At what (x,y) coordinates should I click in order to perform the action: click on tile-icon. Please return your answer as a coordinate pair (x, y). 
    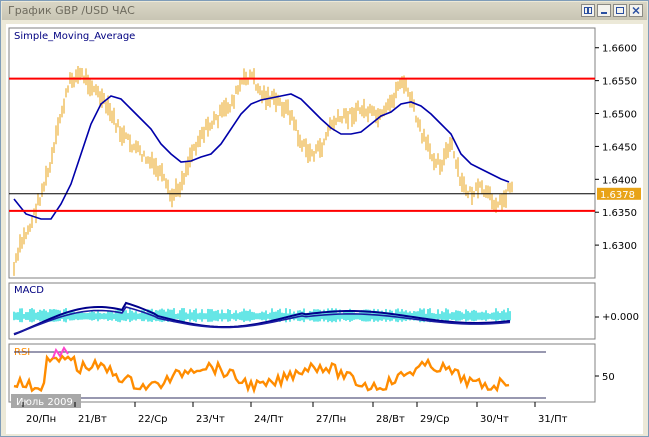
    Looking at the image, I should click on (588, 10).